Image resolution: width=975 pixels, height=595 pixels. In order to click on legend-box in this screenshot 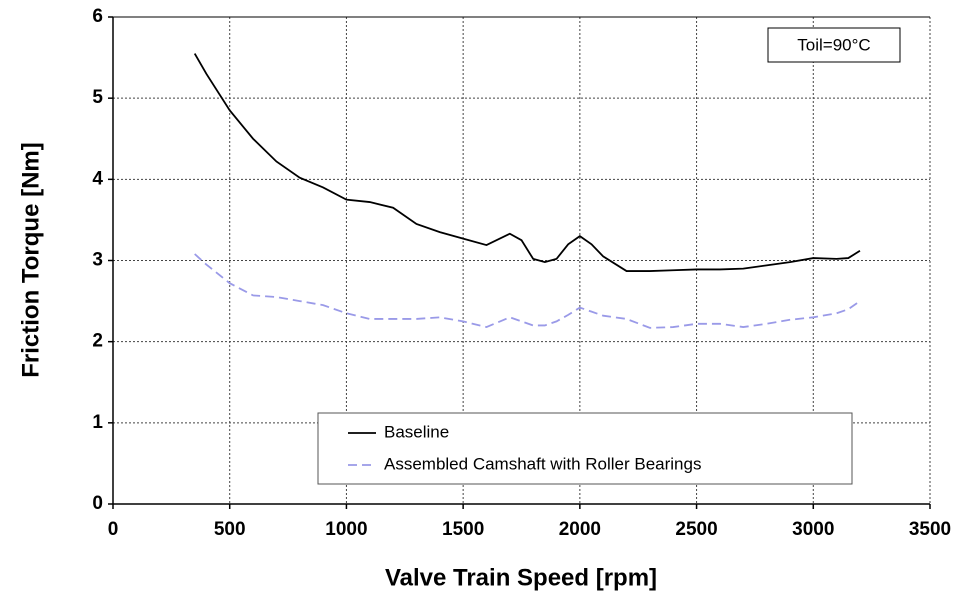, I will do `click(585, 448)`.